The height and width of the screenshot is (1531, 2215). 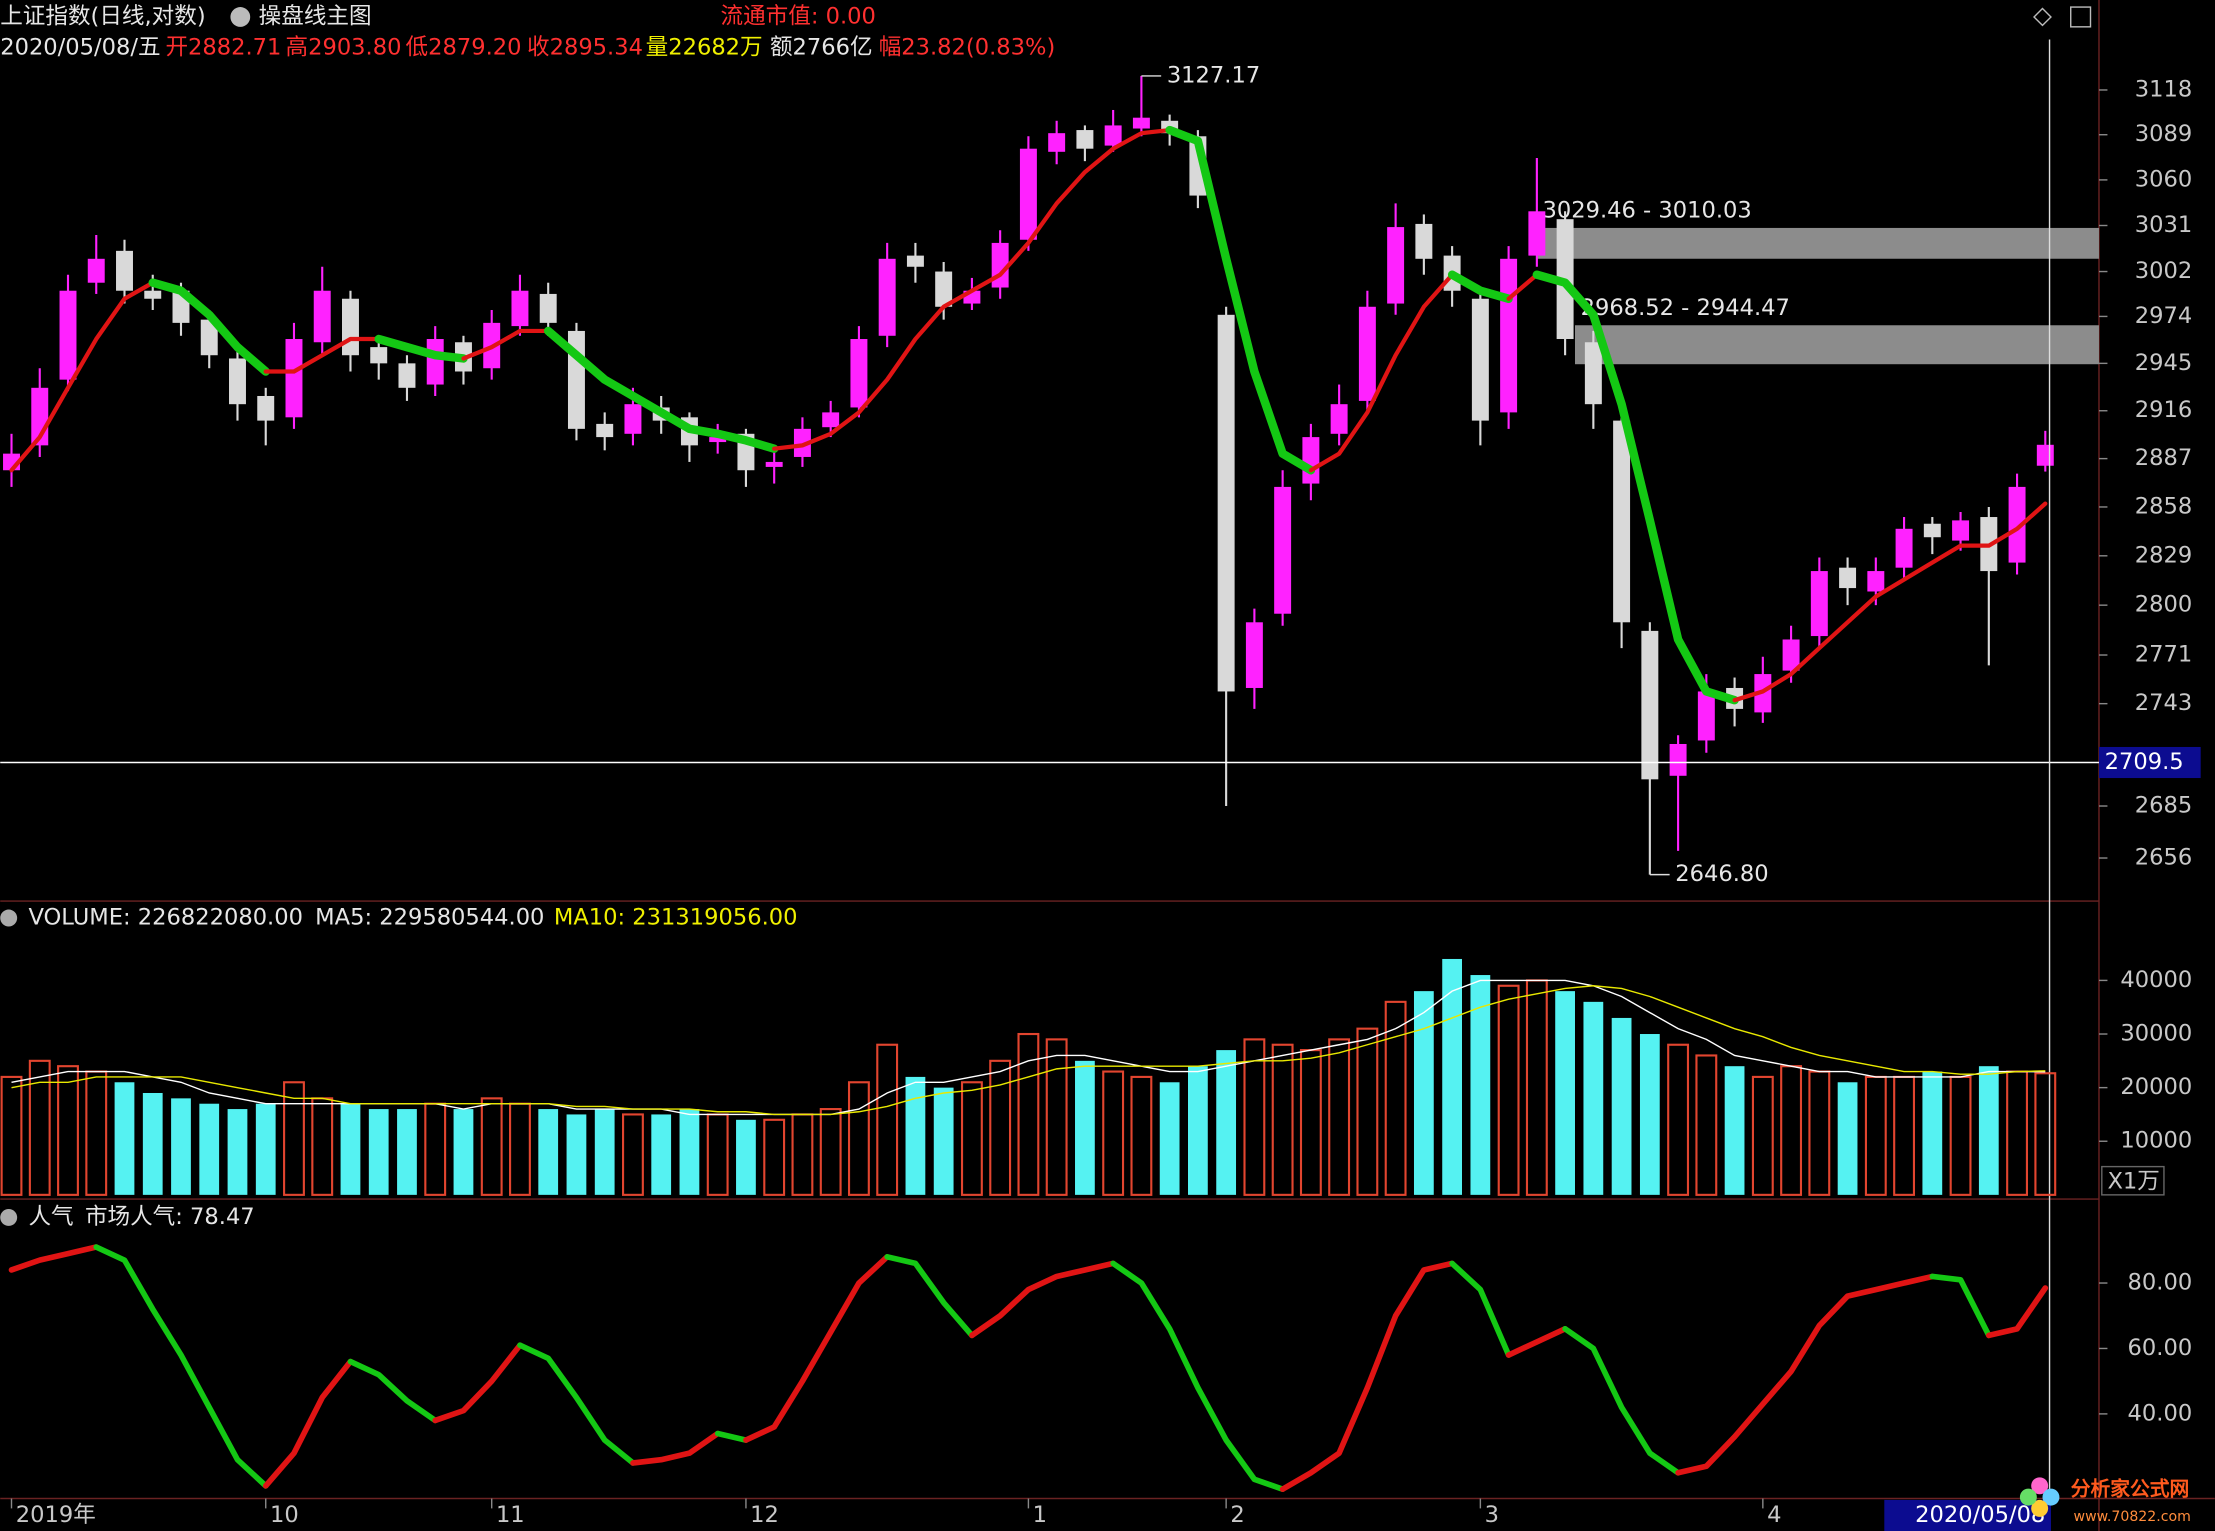 I want to click on y-tick-label: 2656, so click(x=2163, y=858).